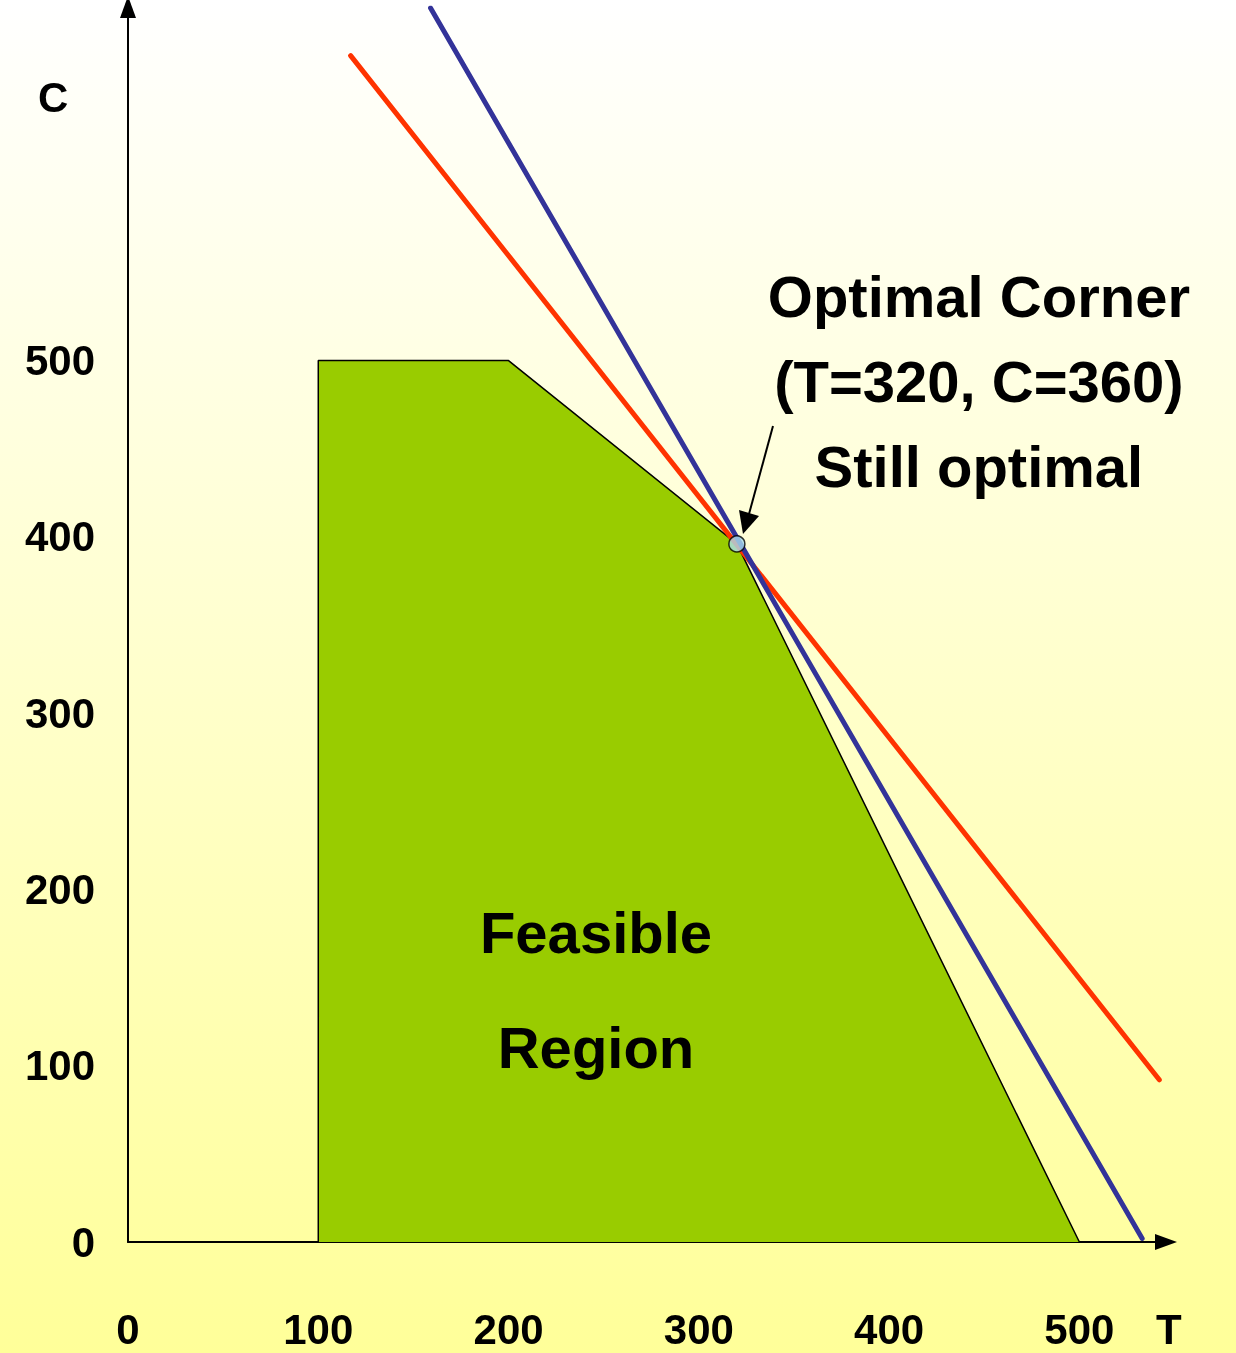 The image size is (1236, 1353). I want to click on x-tick-label: 400, so click(889, 1329).